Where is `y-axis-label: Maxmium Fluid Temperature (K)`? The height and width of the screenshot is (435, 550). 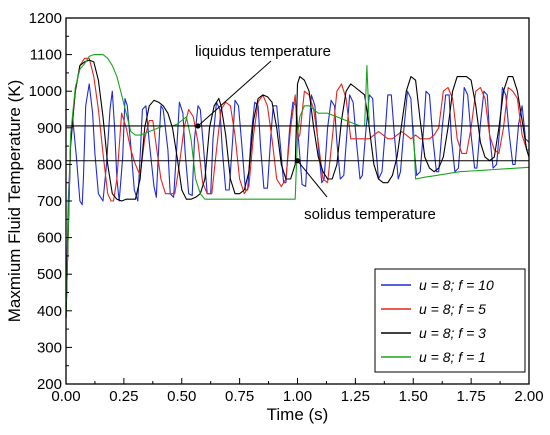
y-axis-label: Maxmium Fluid Temperature (K) is located at coordinates (14, 201).